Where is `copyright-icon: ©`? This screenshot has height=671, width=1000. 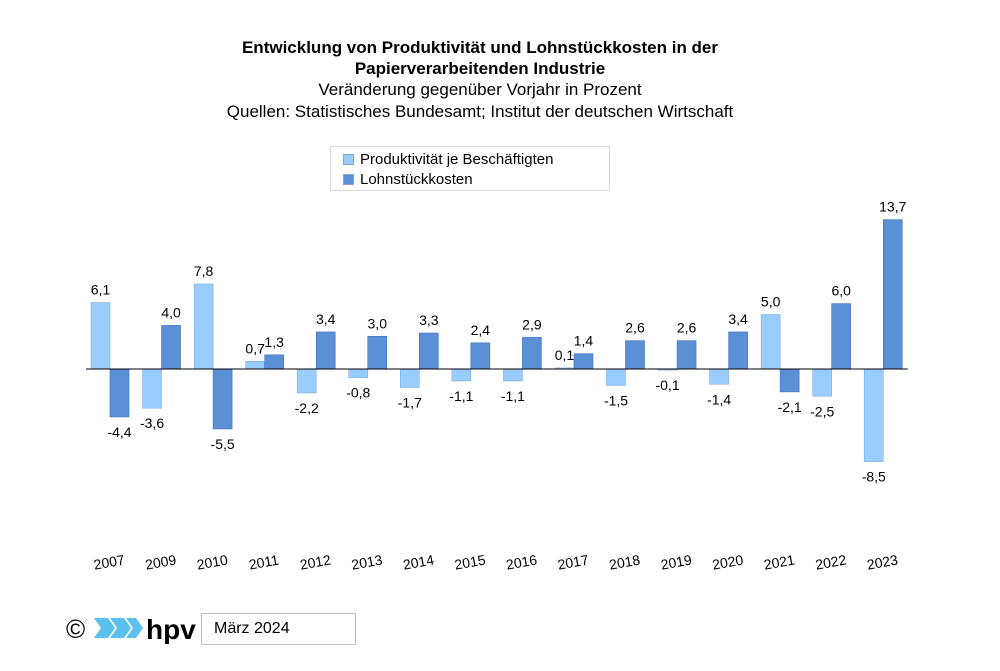 copyright-icon: © is located at coordinates (75, 629).